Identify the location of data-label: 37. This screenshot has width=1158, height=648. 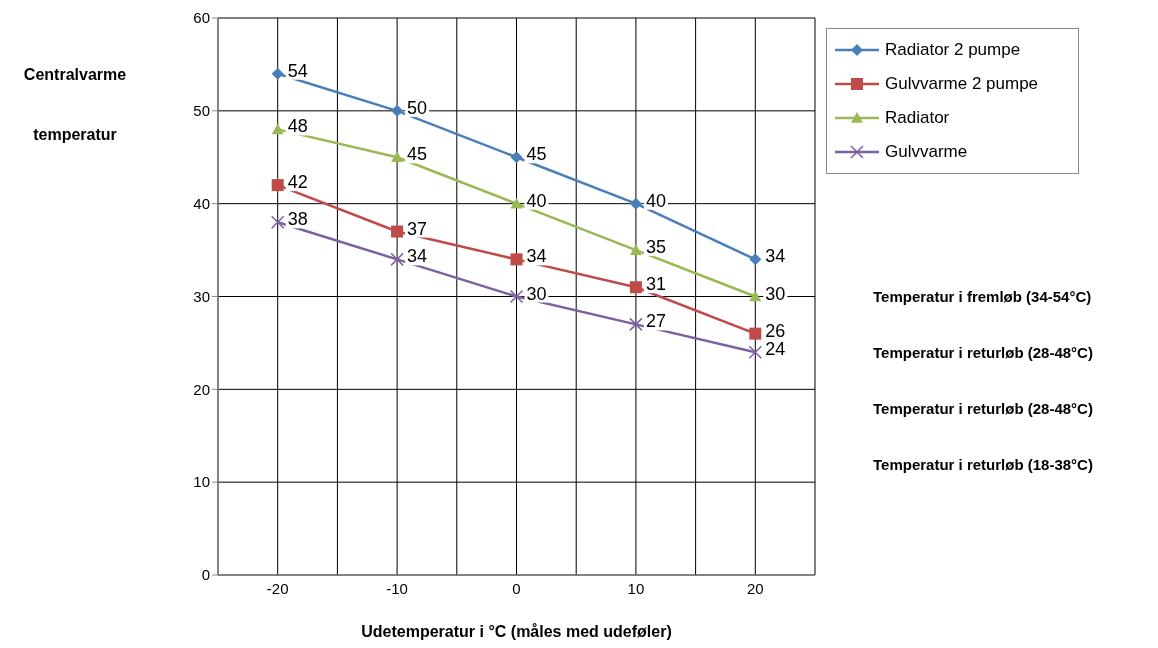
(417, 228).